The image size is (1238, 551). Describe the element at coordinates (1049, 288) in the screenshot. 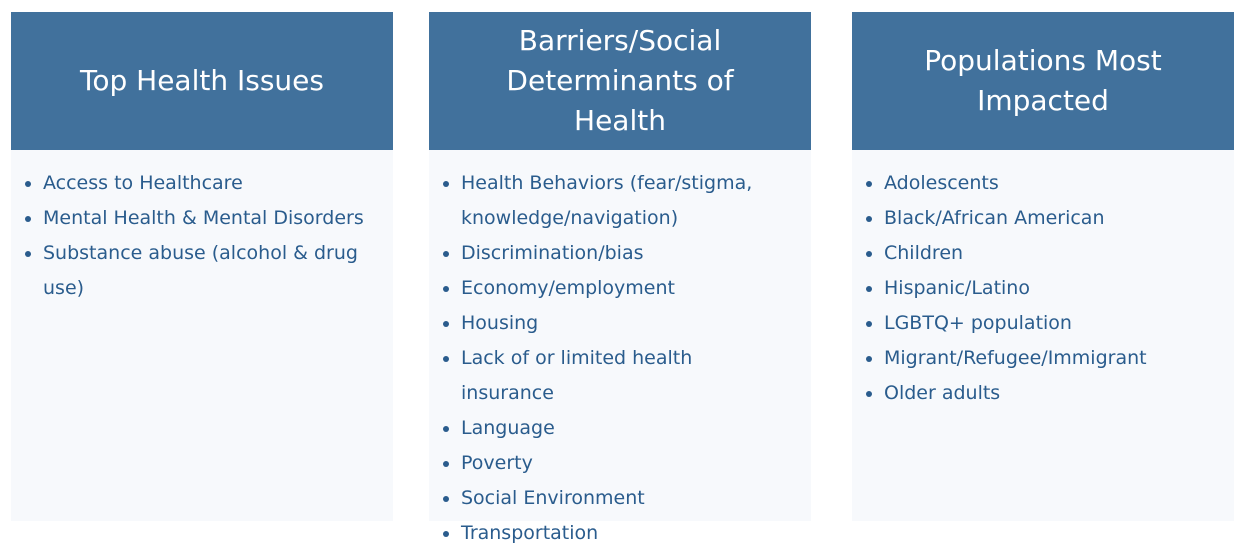

I see `list-item: Hispanic/Latino` at that location.